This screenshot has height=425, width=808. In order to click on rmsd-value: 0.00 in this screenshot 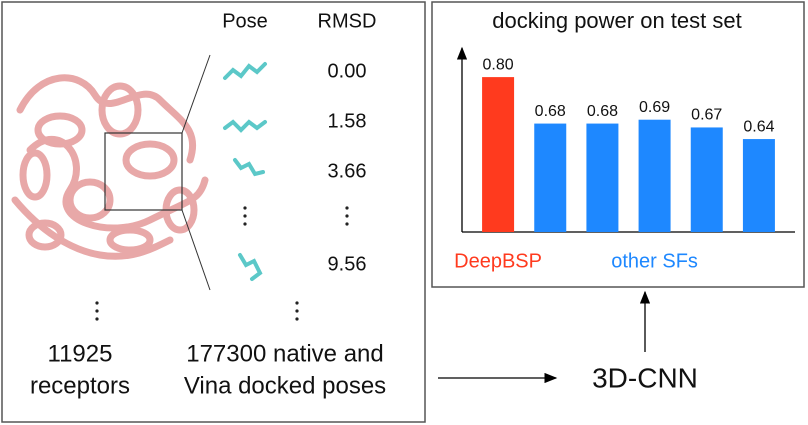, I will do `click(347, 71)`.